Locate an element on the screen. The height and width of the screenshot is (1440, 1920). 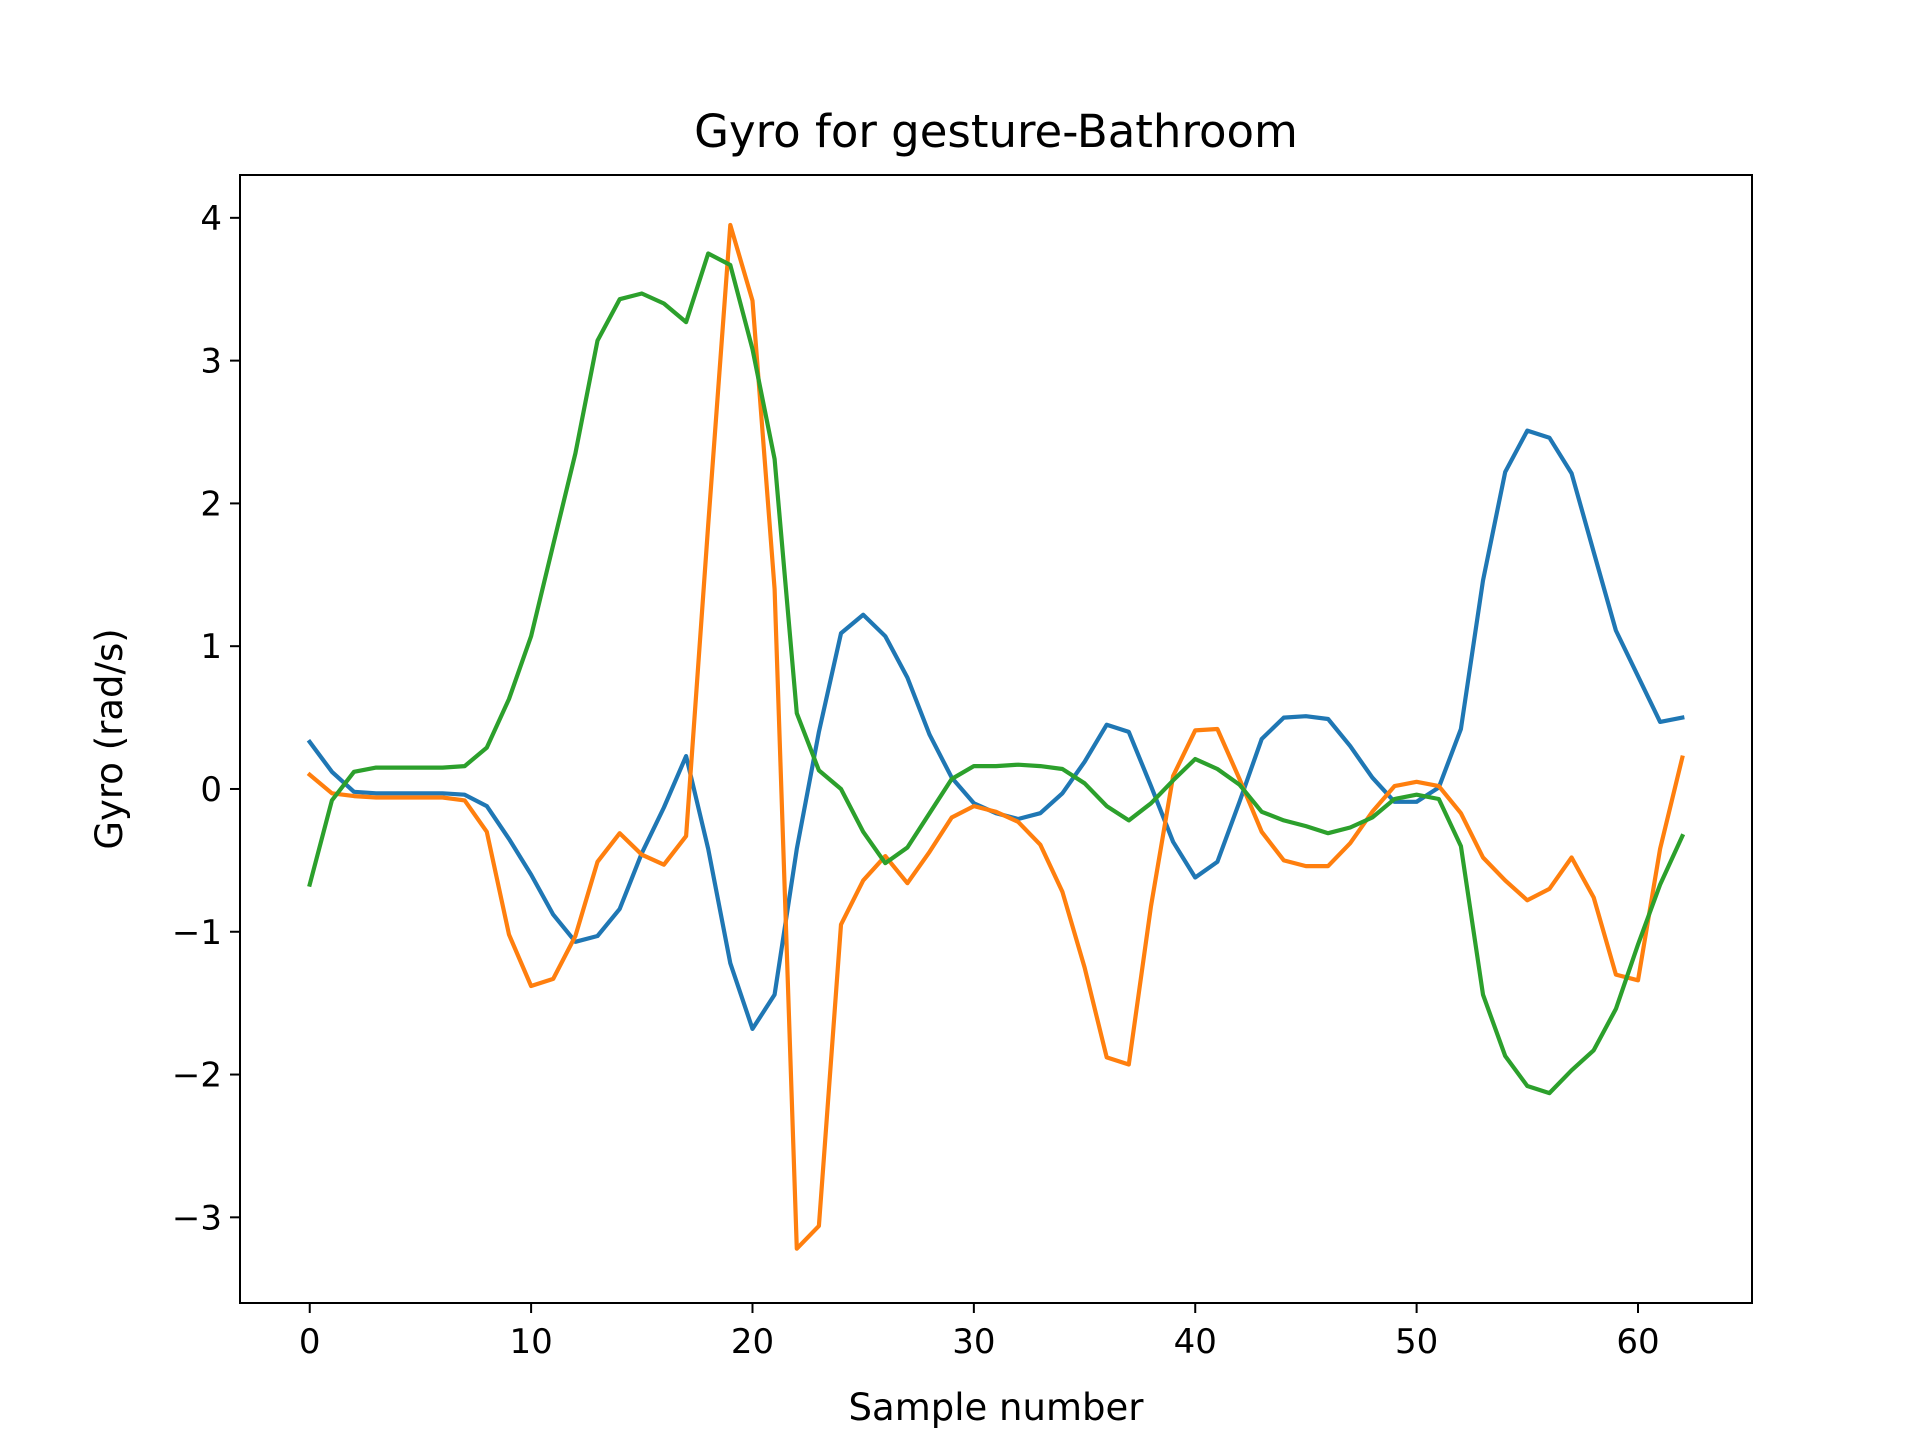
y-axis-ticks: 4 3 2 1 0 −1 −2 −3 is located at coordinates (206, 718).